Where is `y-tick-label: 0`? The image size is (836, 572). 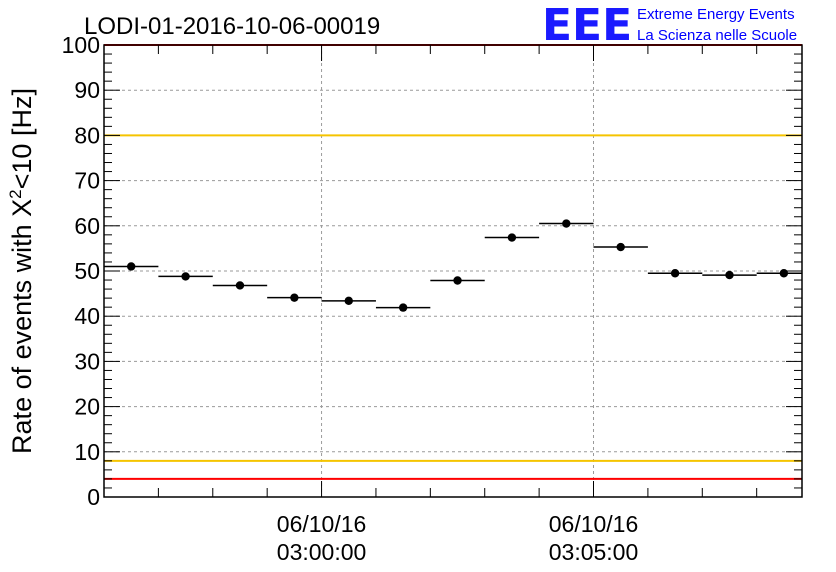
y-tick-label: 0 is located at coordinates (93, 497).